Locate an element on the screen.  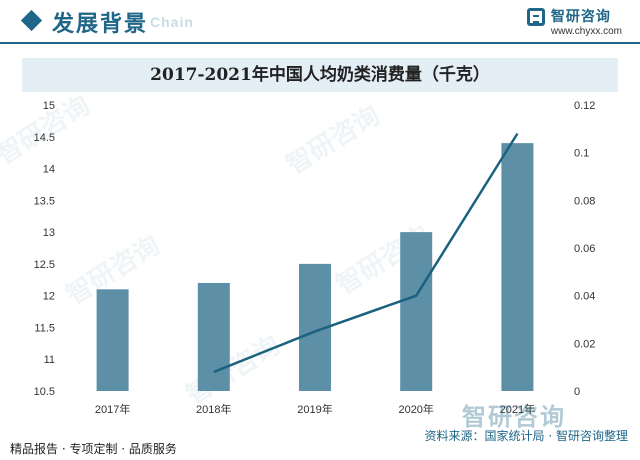
right-axis-tick: 0.08 is located at coordinates (584, 201).